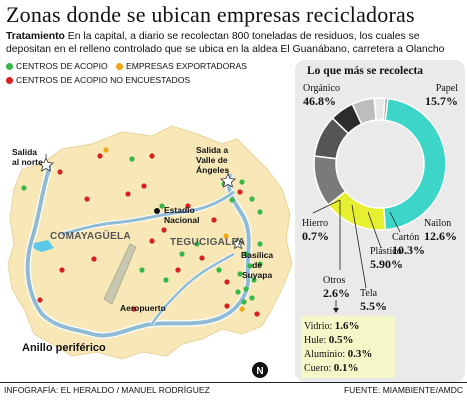 The width and height of the screenshot is (467, 400). I want to click on otros-item-label: Hule:, so click(315, 340).